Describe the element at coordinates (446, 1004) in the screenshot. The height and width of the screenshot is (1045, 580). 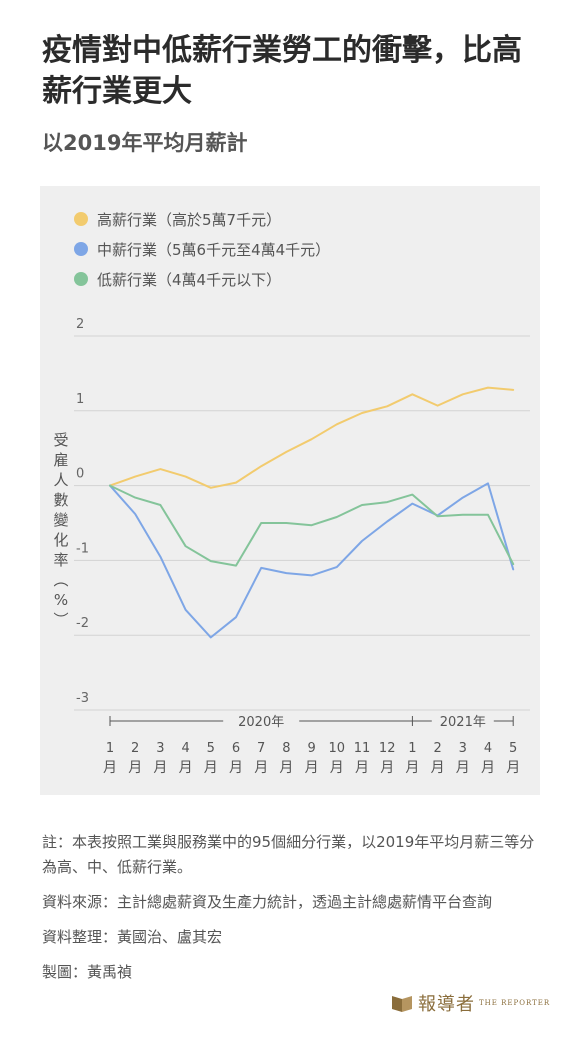
I see `logo-name: 報導者` at that location.